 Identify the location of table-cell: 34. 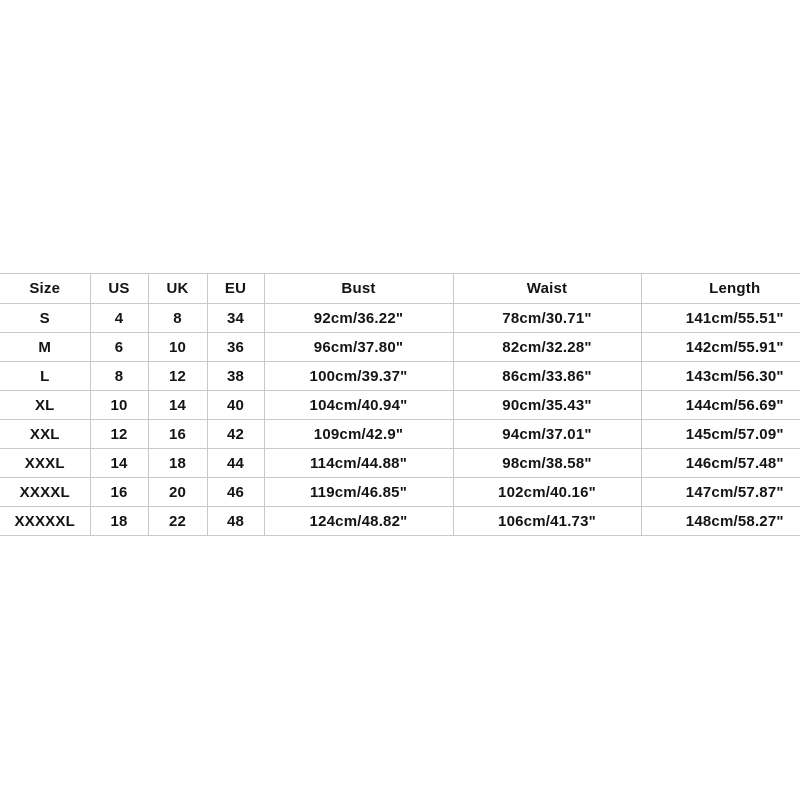
(235, 318).